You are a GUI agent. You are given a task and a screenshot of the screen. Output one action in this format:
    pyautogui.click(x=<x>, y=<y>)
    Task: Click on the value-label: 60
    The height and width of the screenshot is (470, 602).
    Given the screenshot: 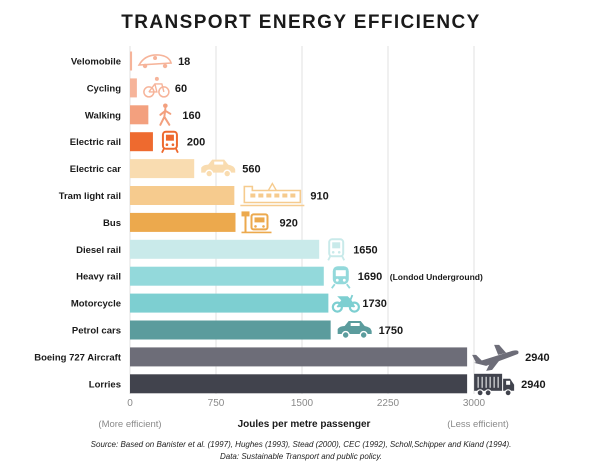 What is the action you would take?
    pyautogui.click(x=181, y=89)
    